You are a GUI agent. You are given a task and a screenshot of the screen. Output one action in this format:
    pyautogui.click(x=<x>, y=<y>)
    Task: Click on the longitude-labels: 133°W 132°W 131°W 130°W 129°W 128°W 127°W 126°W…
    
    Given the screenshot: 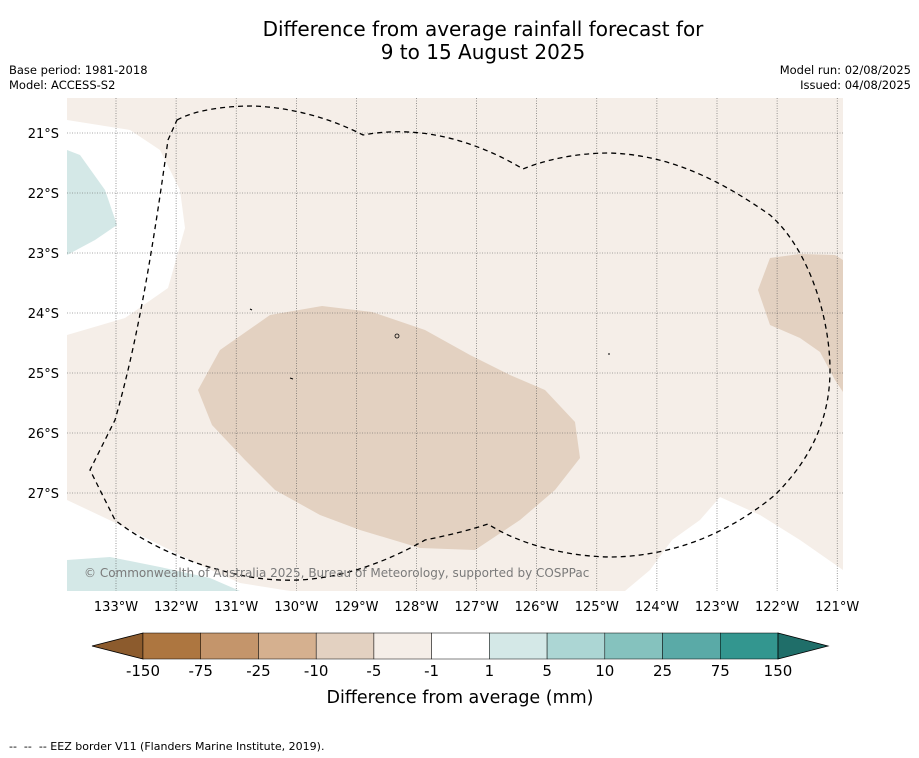 What is the action you would take?
    pyautogui.click(x=477, y=607)
    